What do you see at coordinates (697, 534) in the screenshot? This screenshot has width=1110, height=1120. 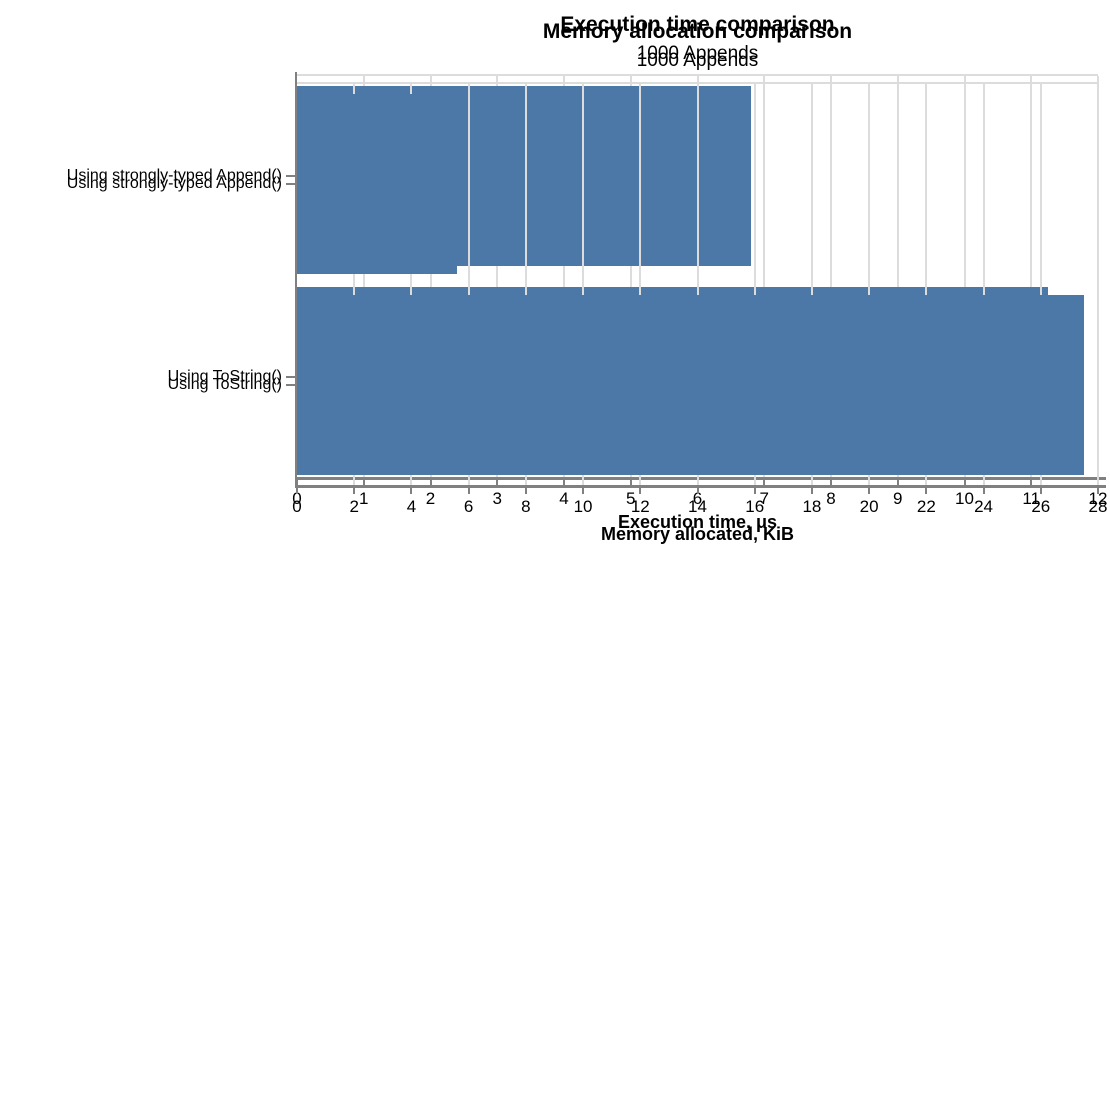 I see `x-axis-label: Memory allocated, KiB` at bounding box center [697, 534].